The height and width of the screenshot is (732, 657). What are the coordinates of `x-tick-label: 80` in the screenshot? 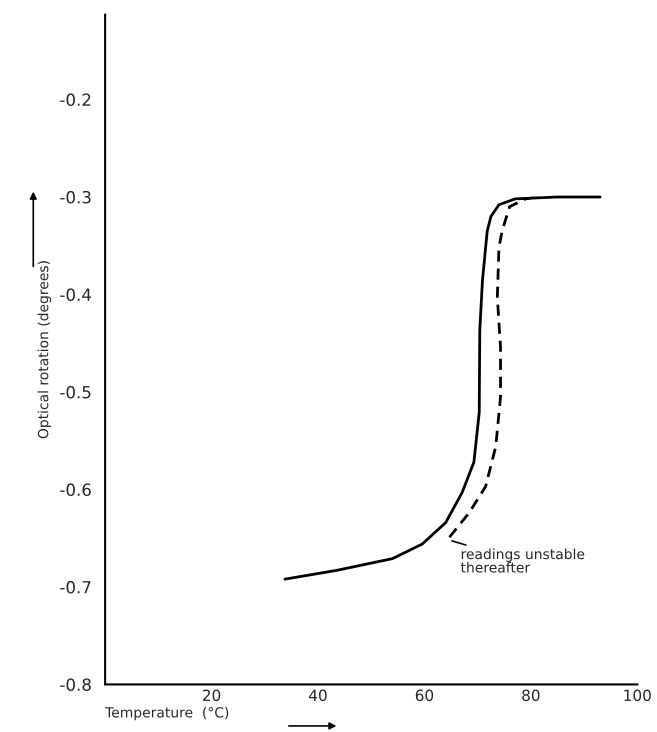 It's located at (531, 696).